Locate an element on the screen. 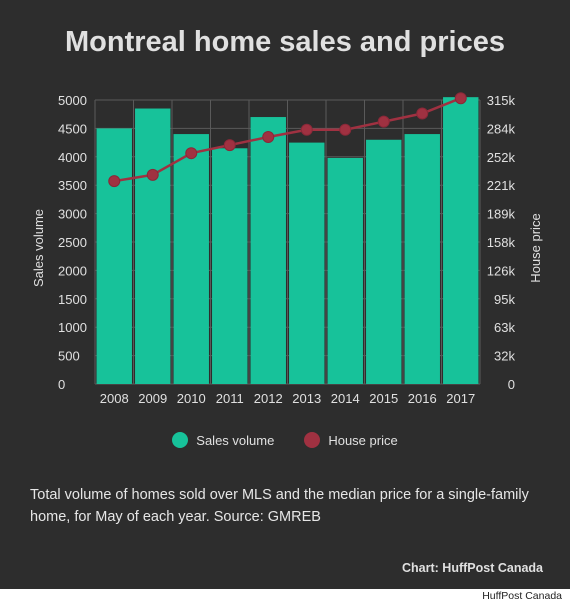 The height and width of the screenshot is (605, 570). legend-label-sales: Sales volume is located at coordinates (235, 440).